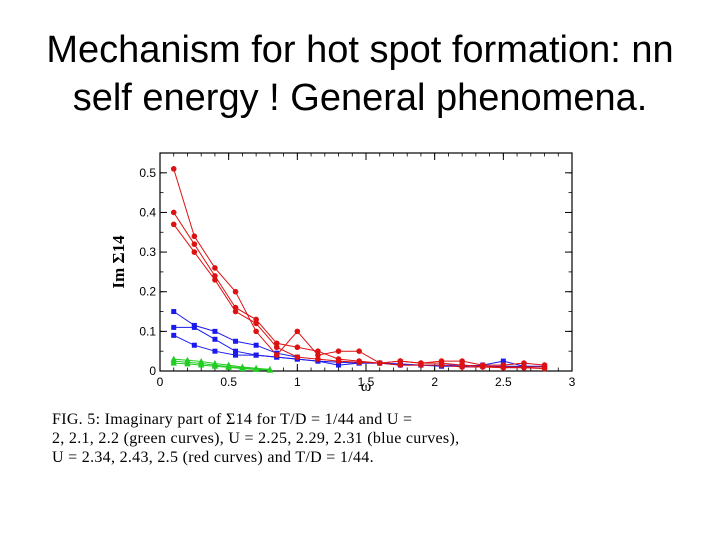  I want to click on x-tick-label: 0, so click(160, 382).